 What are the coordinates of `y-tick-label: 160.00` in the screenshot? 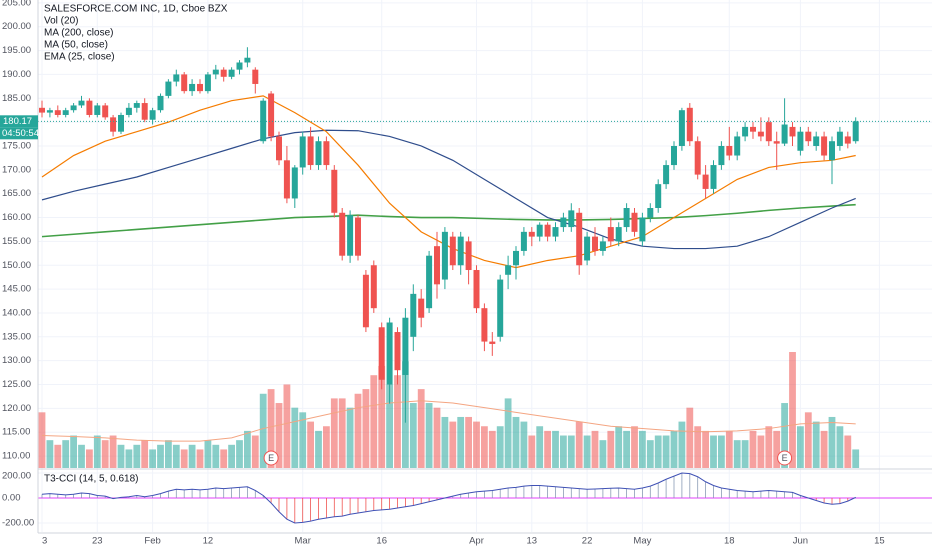 It's located at (16, 217).